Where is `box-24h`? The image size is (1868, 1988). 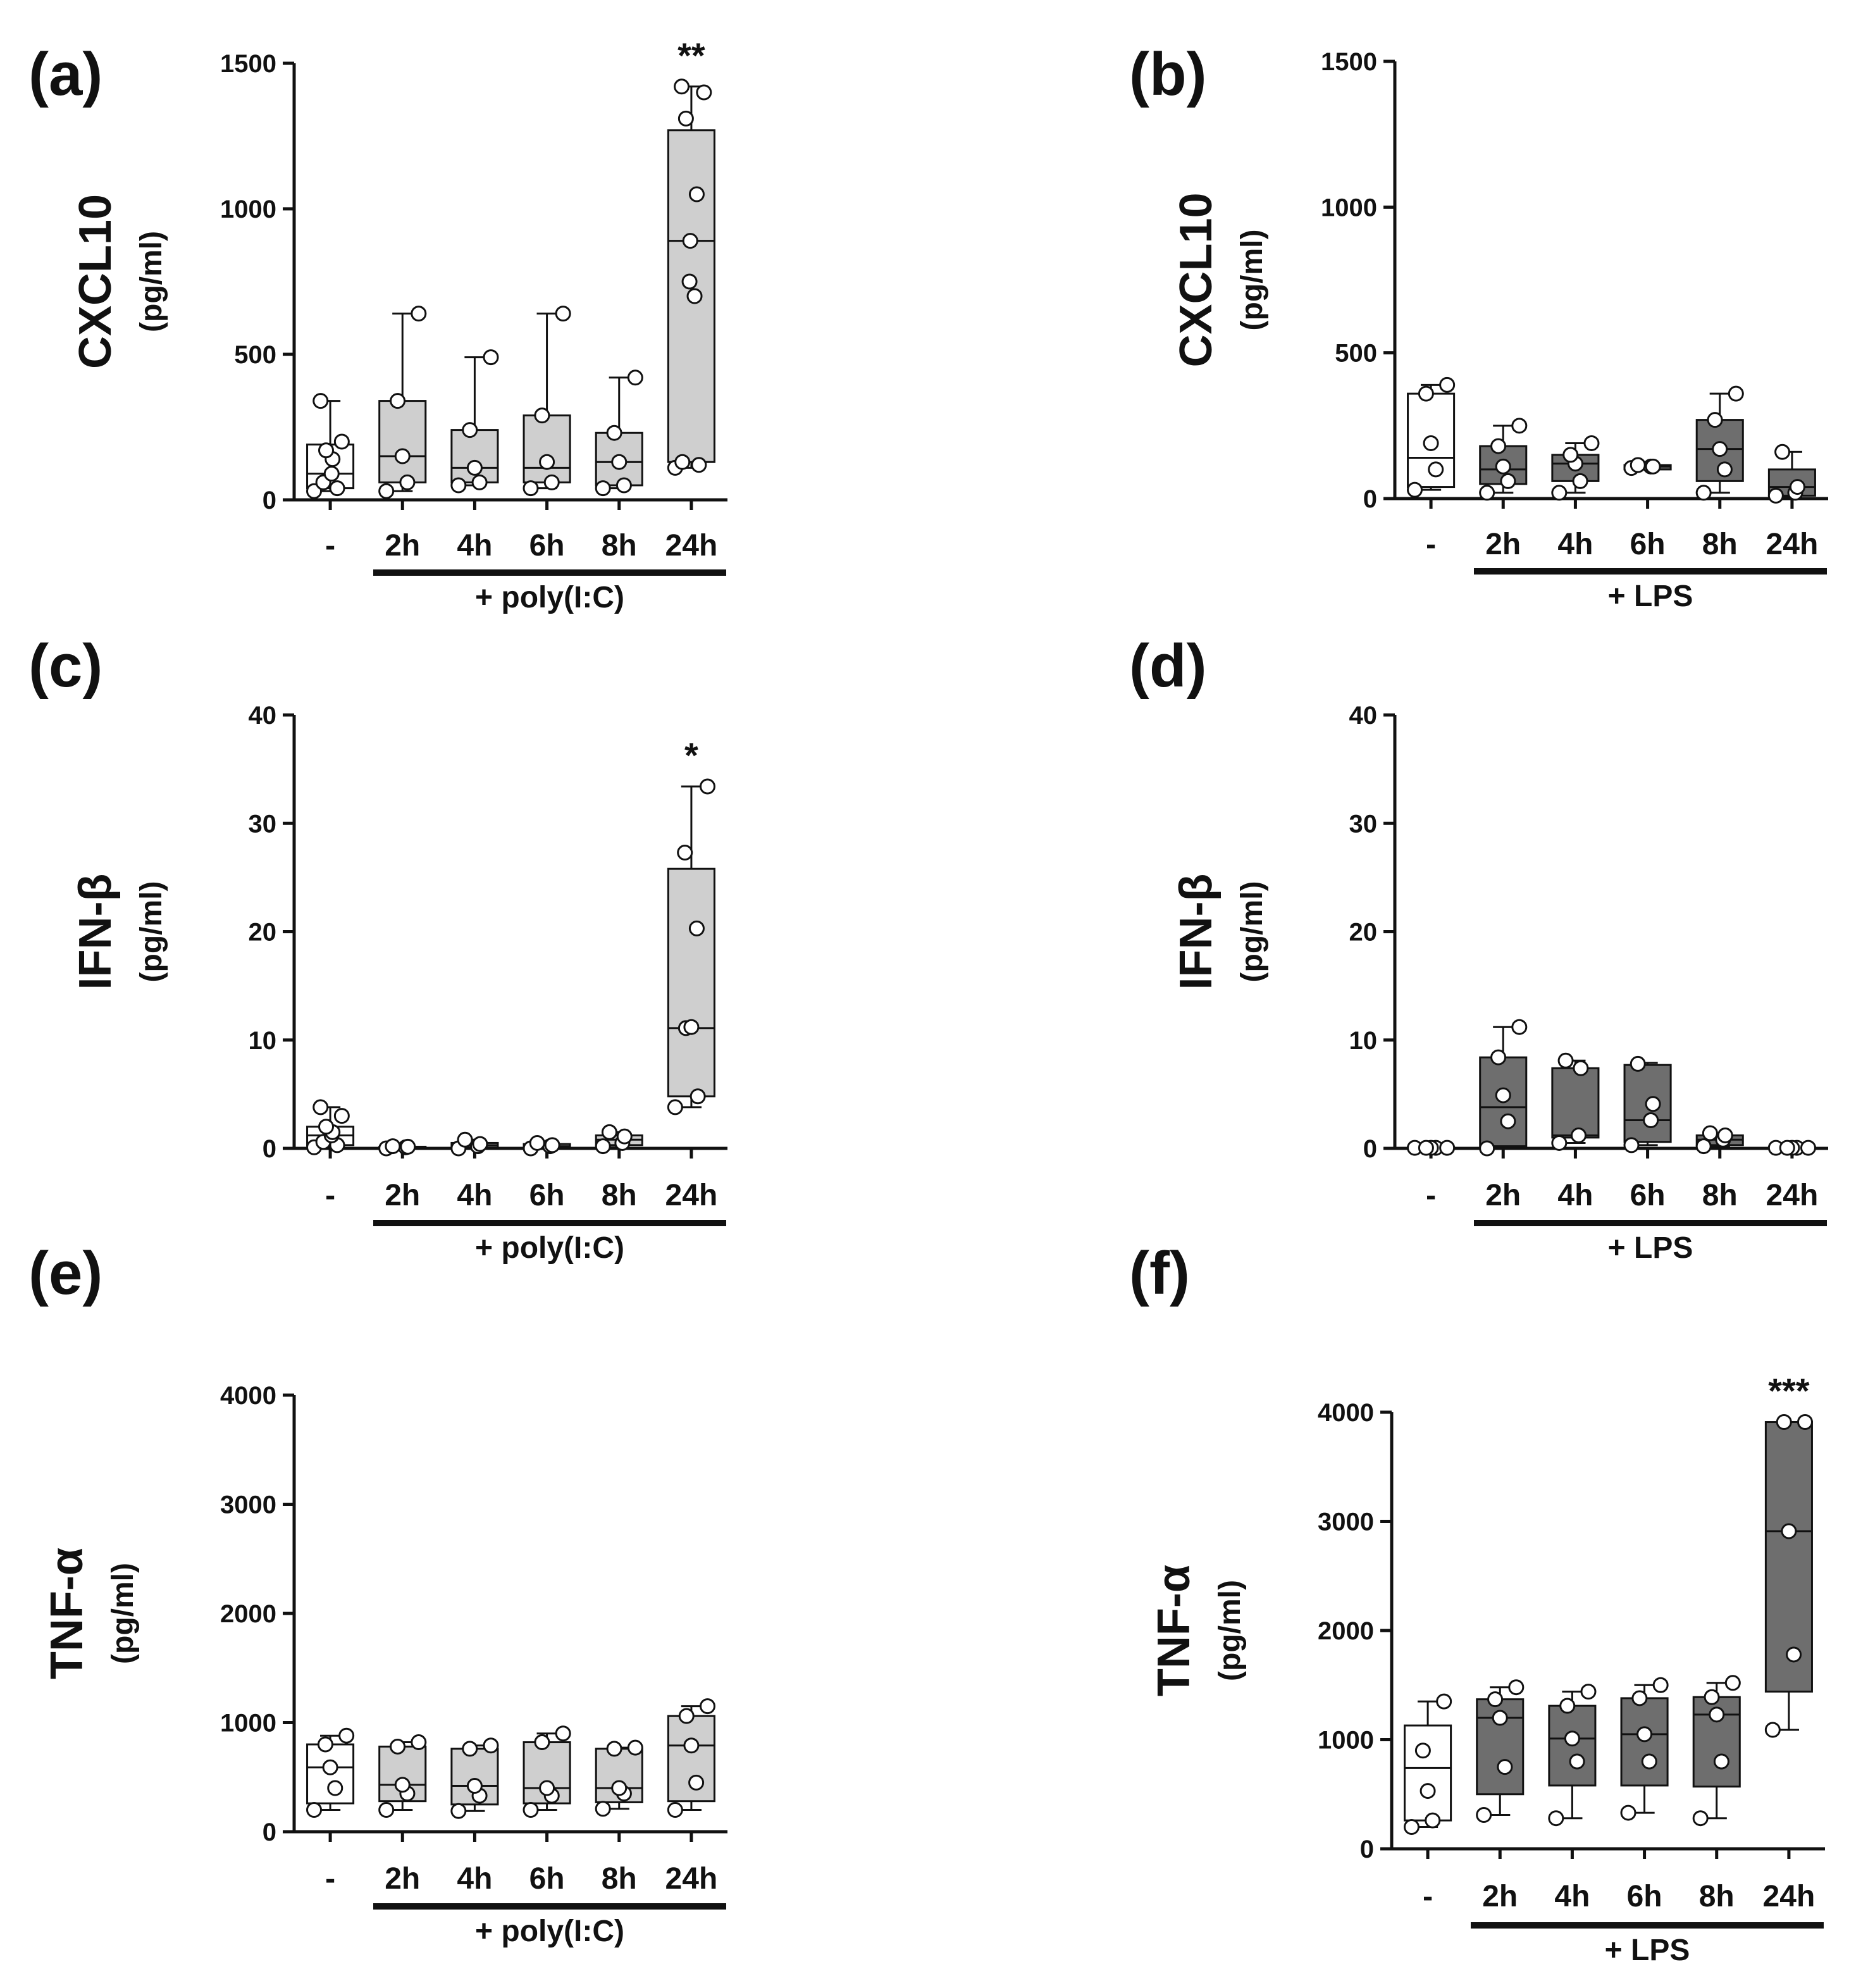
box-24h is located at coordinates (691, 946).